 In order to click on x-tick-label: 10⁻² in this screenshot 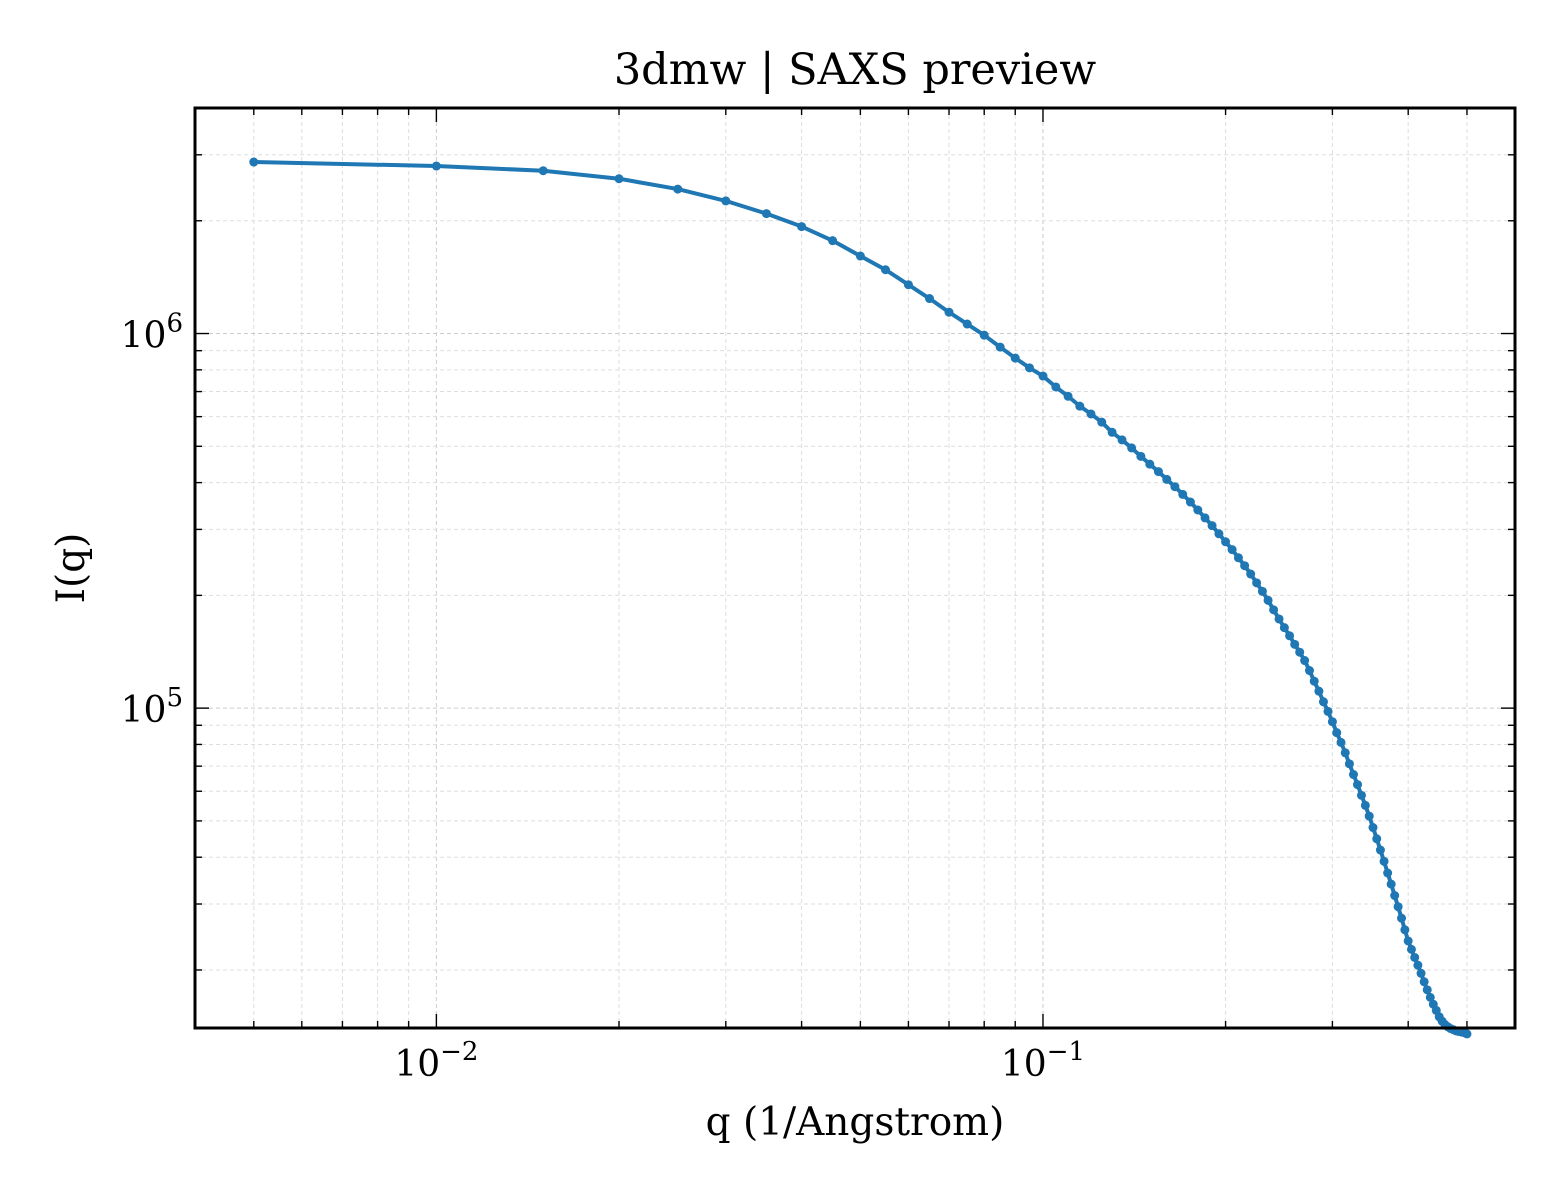, I will do `click(436, 1061)`.